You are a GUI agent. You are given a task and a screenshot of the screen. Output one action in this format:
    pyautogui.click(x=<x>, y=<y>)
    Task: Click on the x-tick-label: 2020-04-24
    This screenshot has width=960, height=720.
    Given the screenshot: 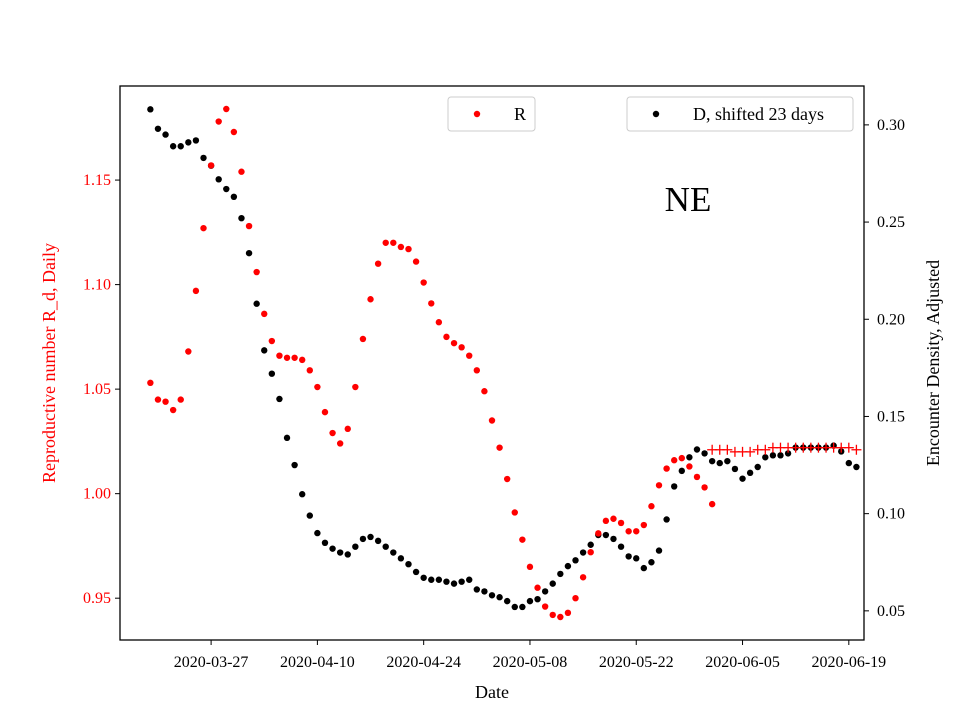 What is the action you would take?
    pyautogui.click(x=423, y=662)
    